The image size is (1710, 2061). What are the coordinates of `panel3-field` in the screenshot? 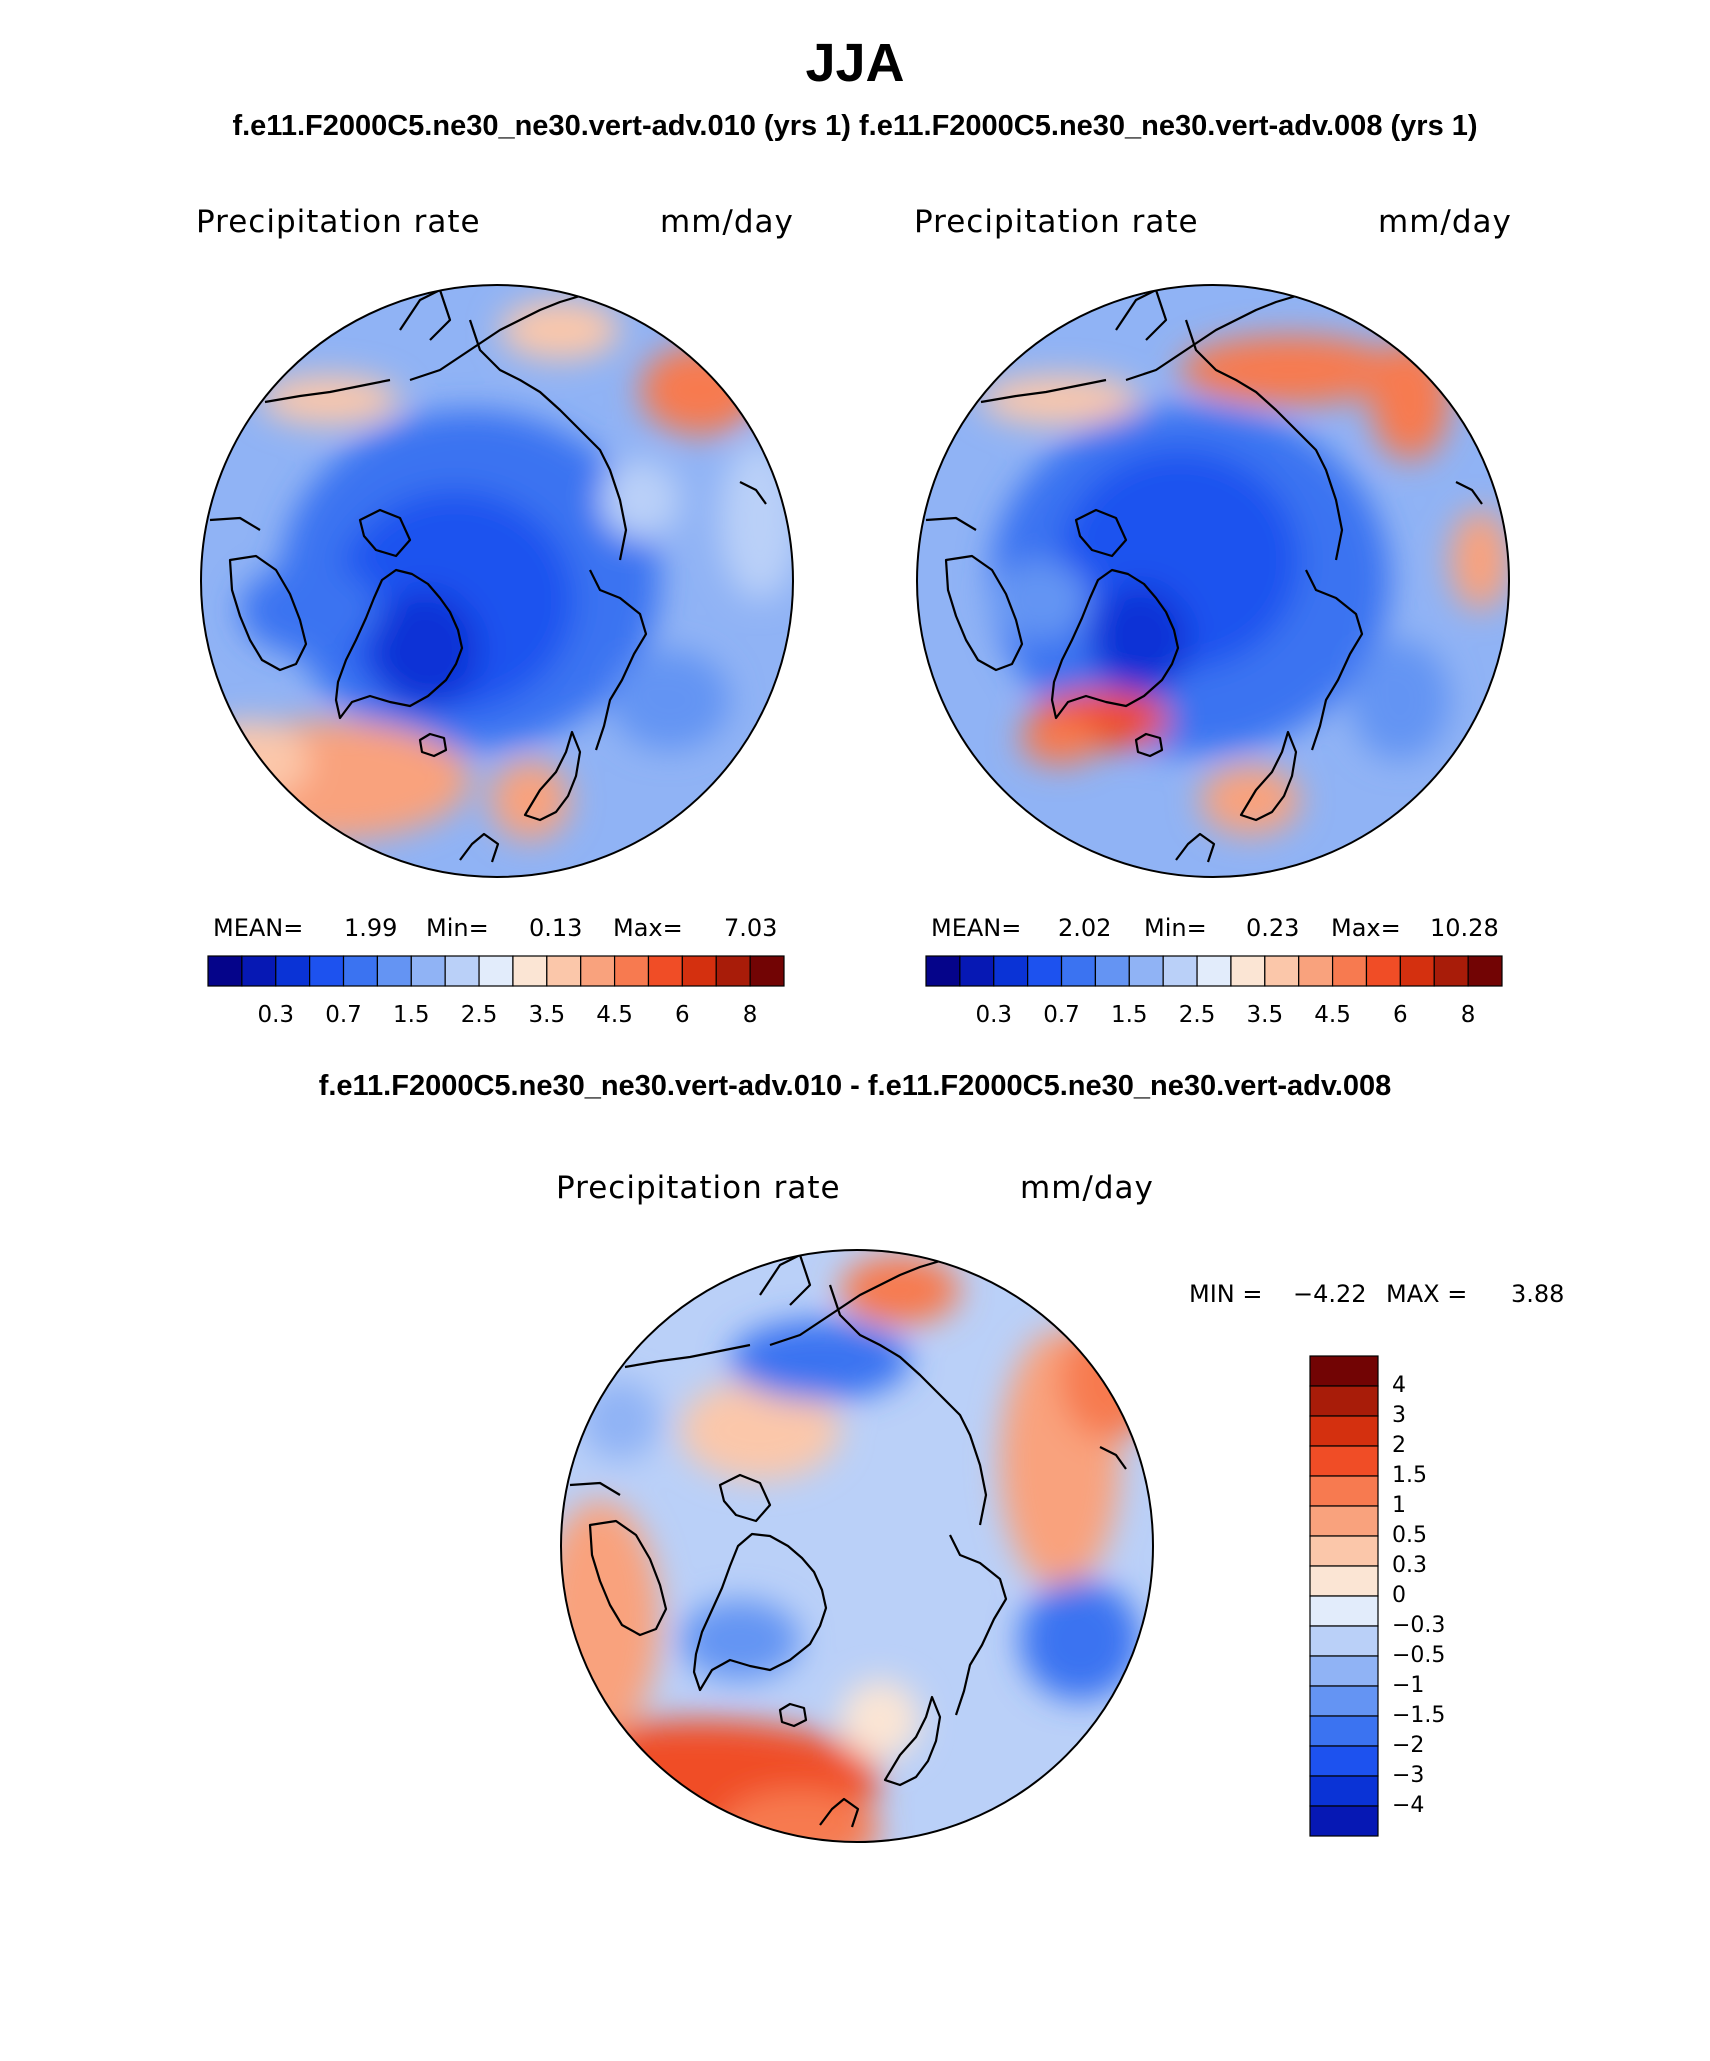 It's located at (857, 1548).